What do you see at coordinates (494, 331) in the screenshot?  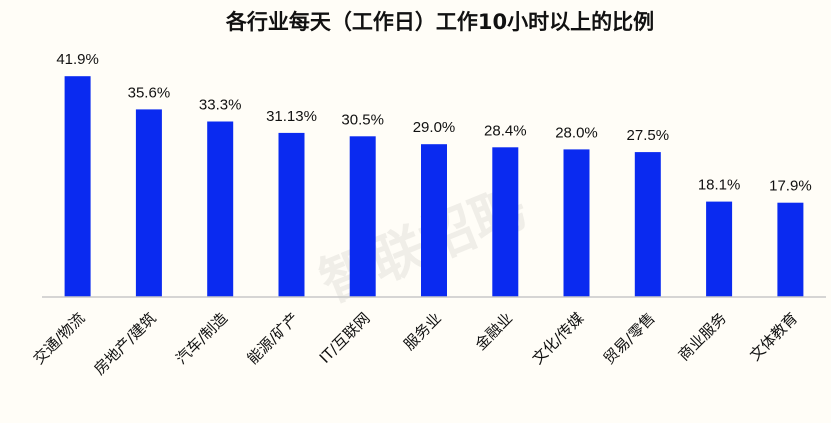 I see `category-label: 金融业` at bounding box center [494, 331].